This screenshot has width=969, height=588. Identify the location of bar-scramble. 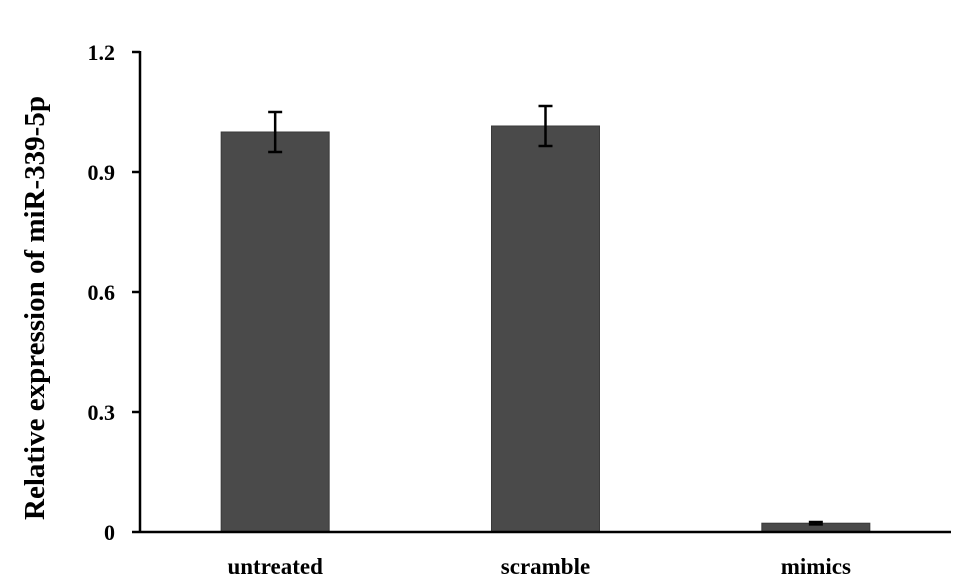
(545, 329).